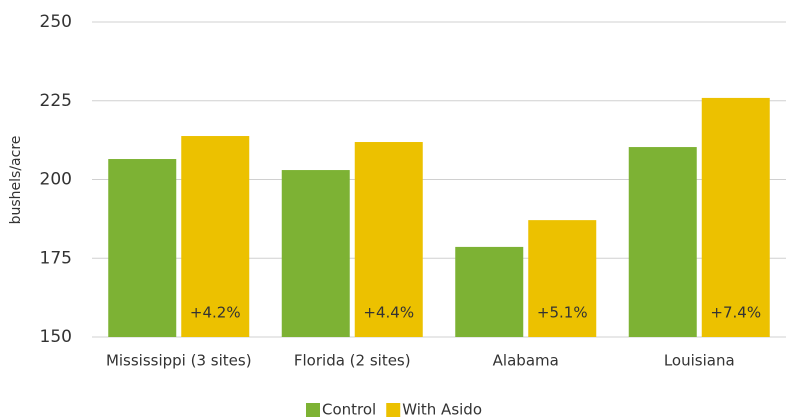 The image size is (788, 420). Describe the element at coordinates (349, 410) in the screenshot. I see `legend-label: Control` at that location.